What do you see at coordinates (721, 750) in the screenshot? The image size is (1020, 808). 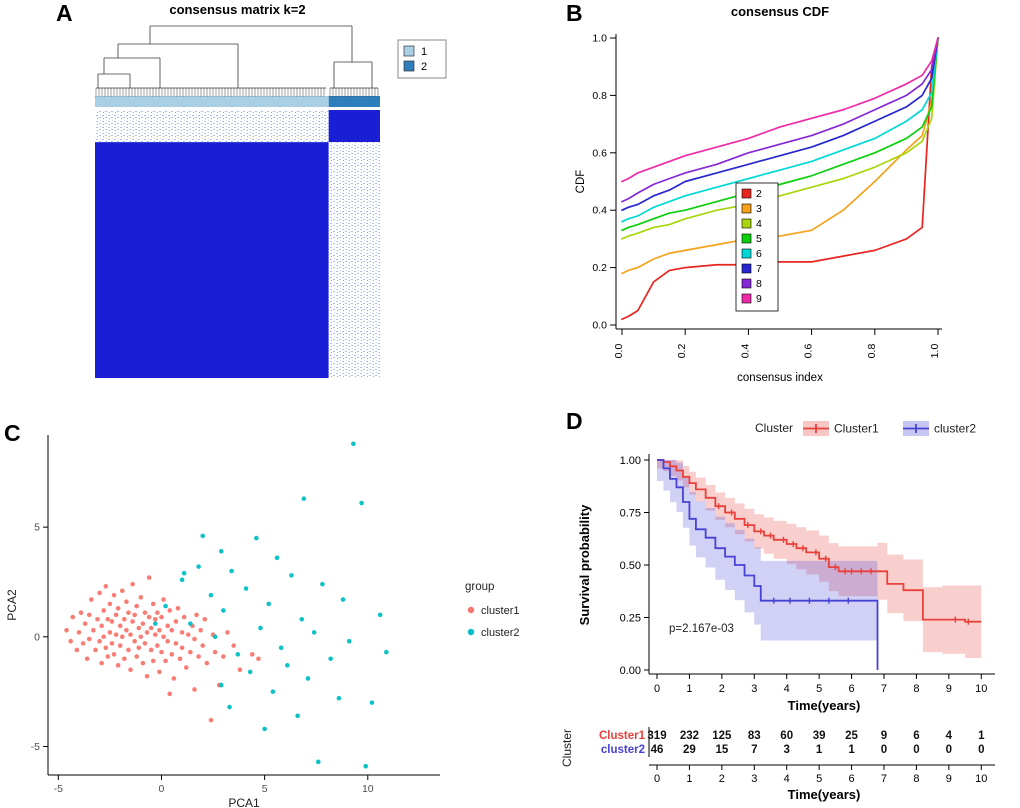 I see `svg-text: 15` at bounding box center [721, 750].